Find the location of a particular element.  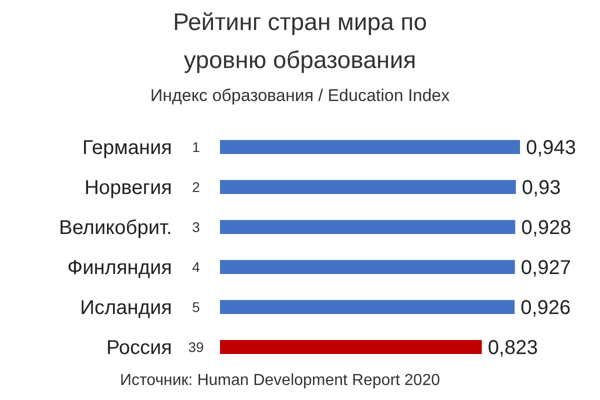

y-tick-label: Россия is located at coordinates (139, 348).